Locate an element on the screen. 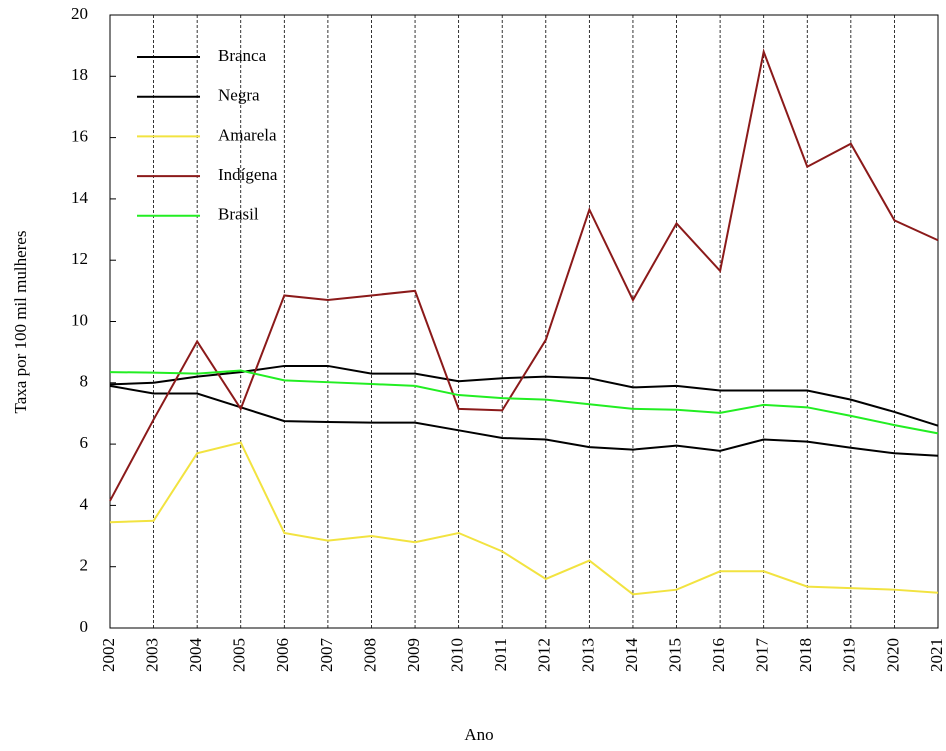 Image resolution: width=946 pixels, height=751 pixels. x-tick-label: 2018 is located at coordinates (805, 655).